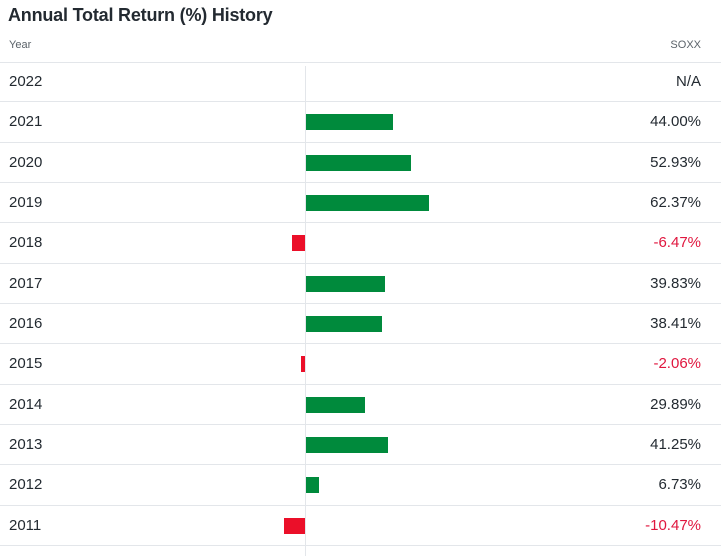  What do you see at coordinates (26, 202) in the screenshot?
I see `year-label: 2019` at bounding box center [26, 202].